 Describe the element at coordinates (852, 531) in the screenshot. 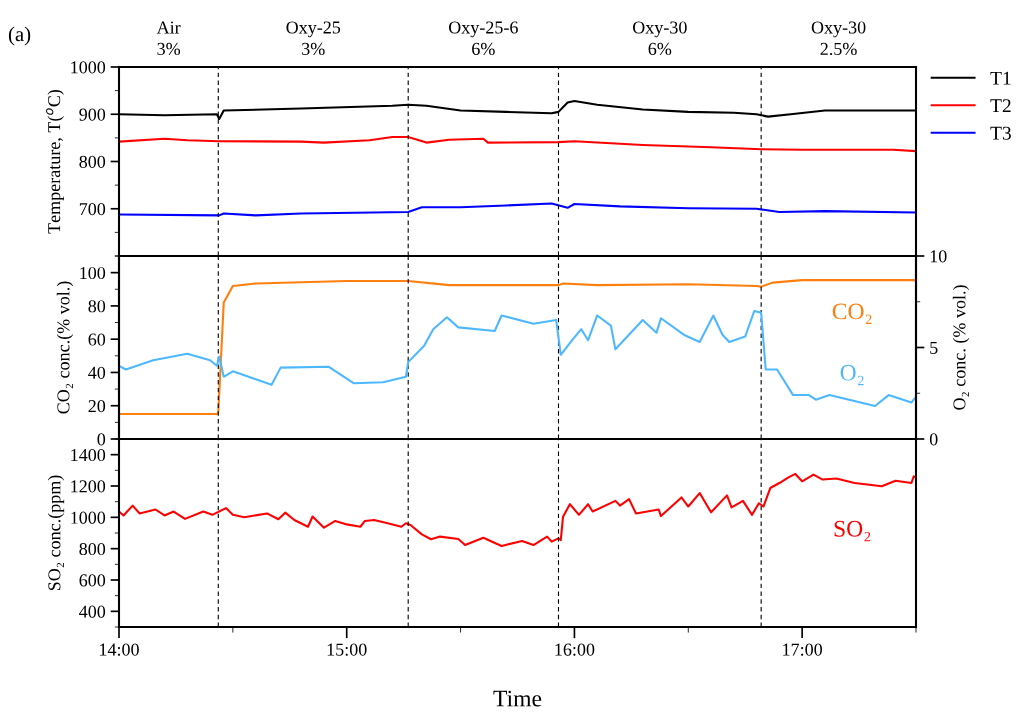

I see `series-label: SO₂` at that location.